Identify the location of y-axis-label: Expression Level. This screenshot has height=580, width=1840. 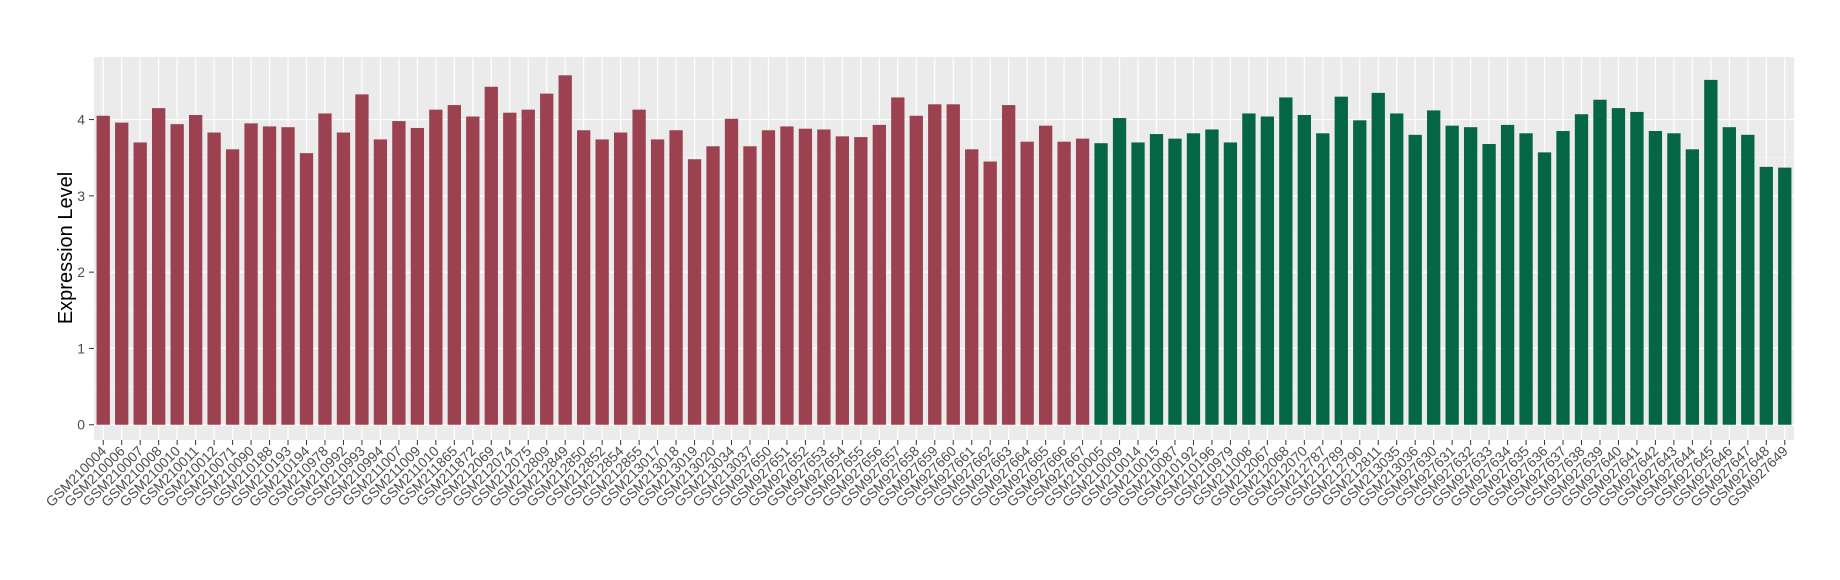
(66, 248).